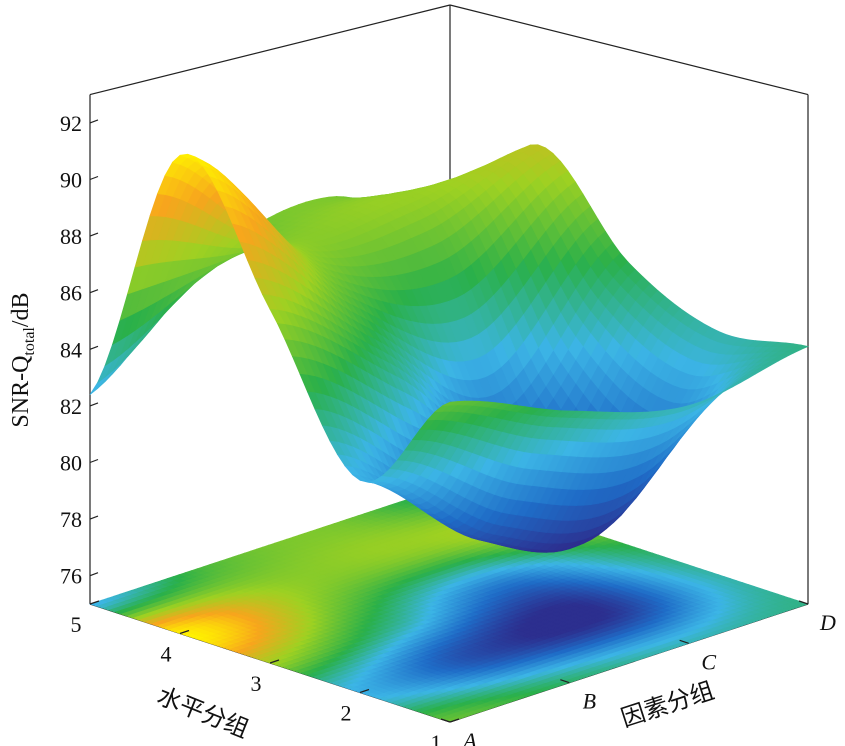 Image resolution: width=845 pixels, height=746 pixels. Describe the element at coordinates (97, 385) in the screenshot. I see `surface-cell` at that location.